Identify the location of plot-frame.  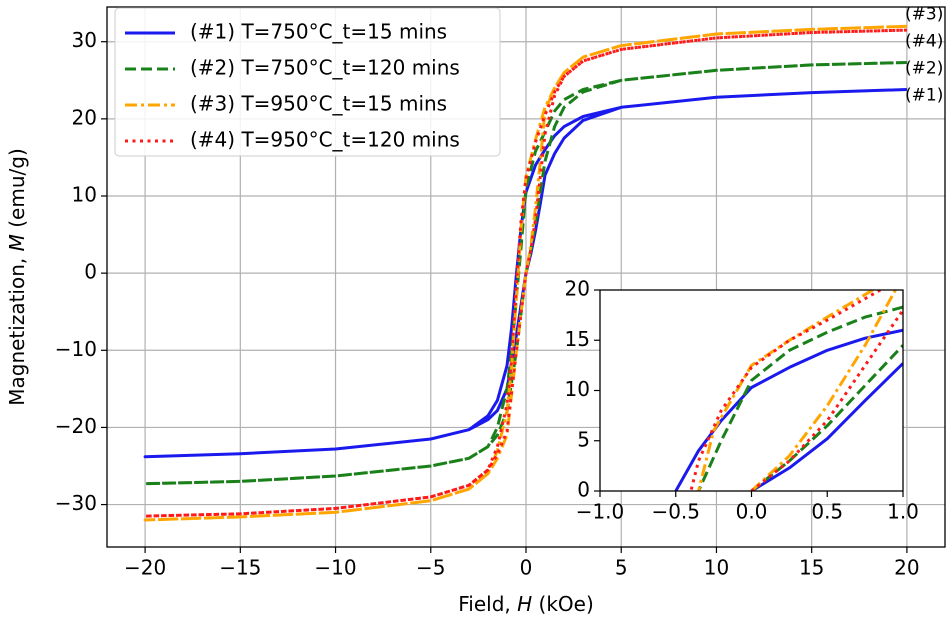
(751, 390).